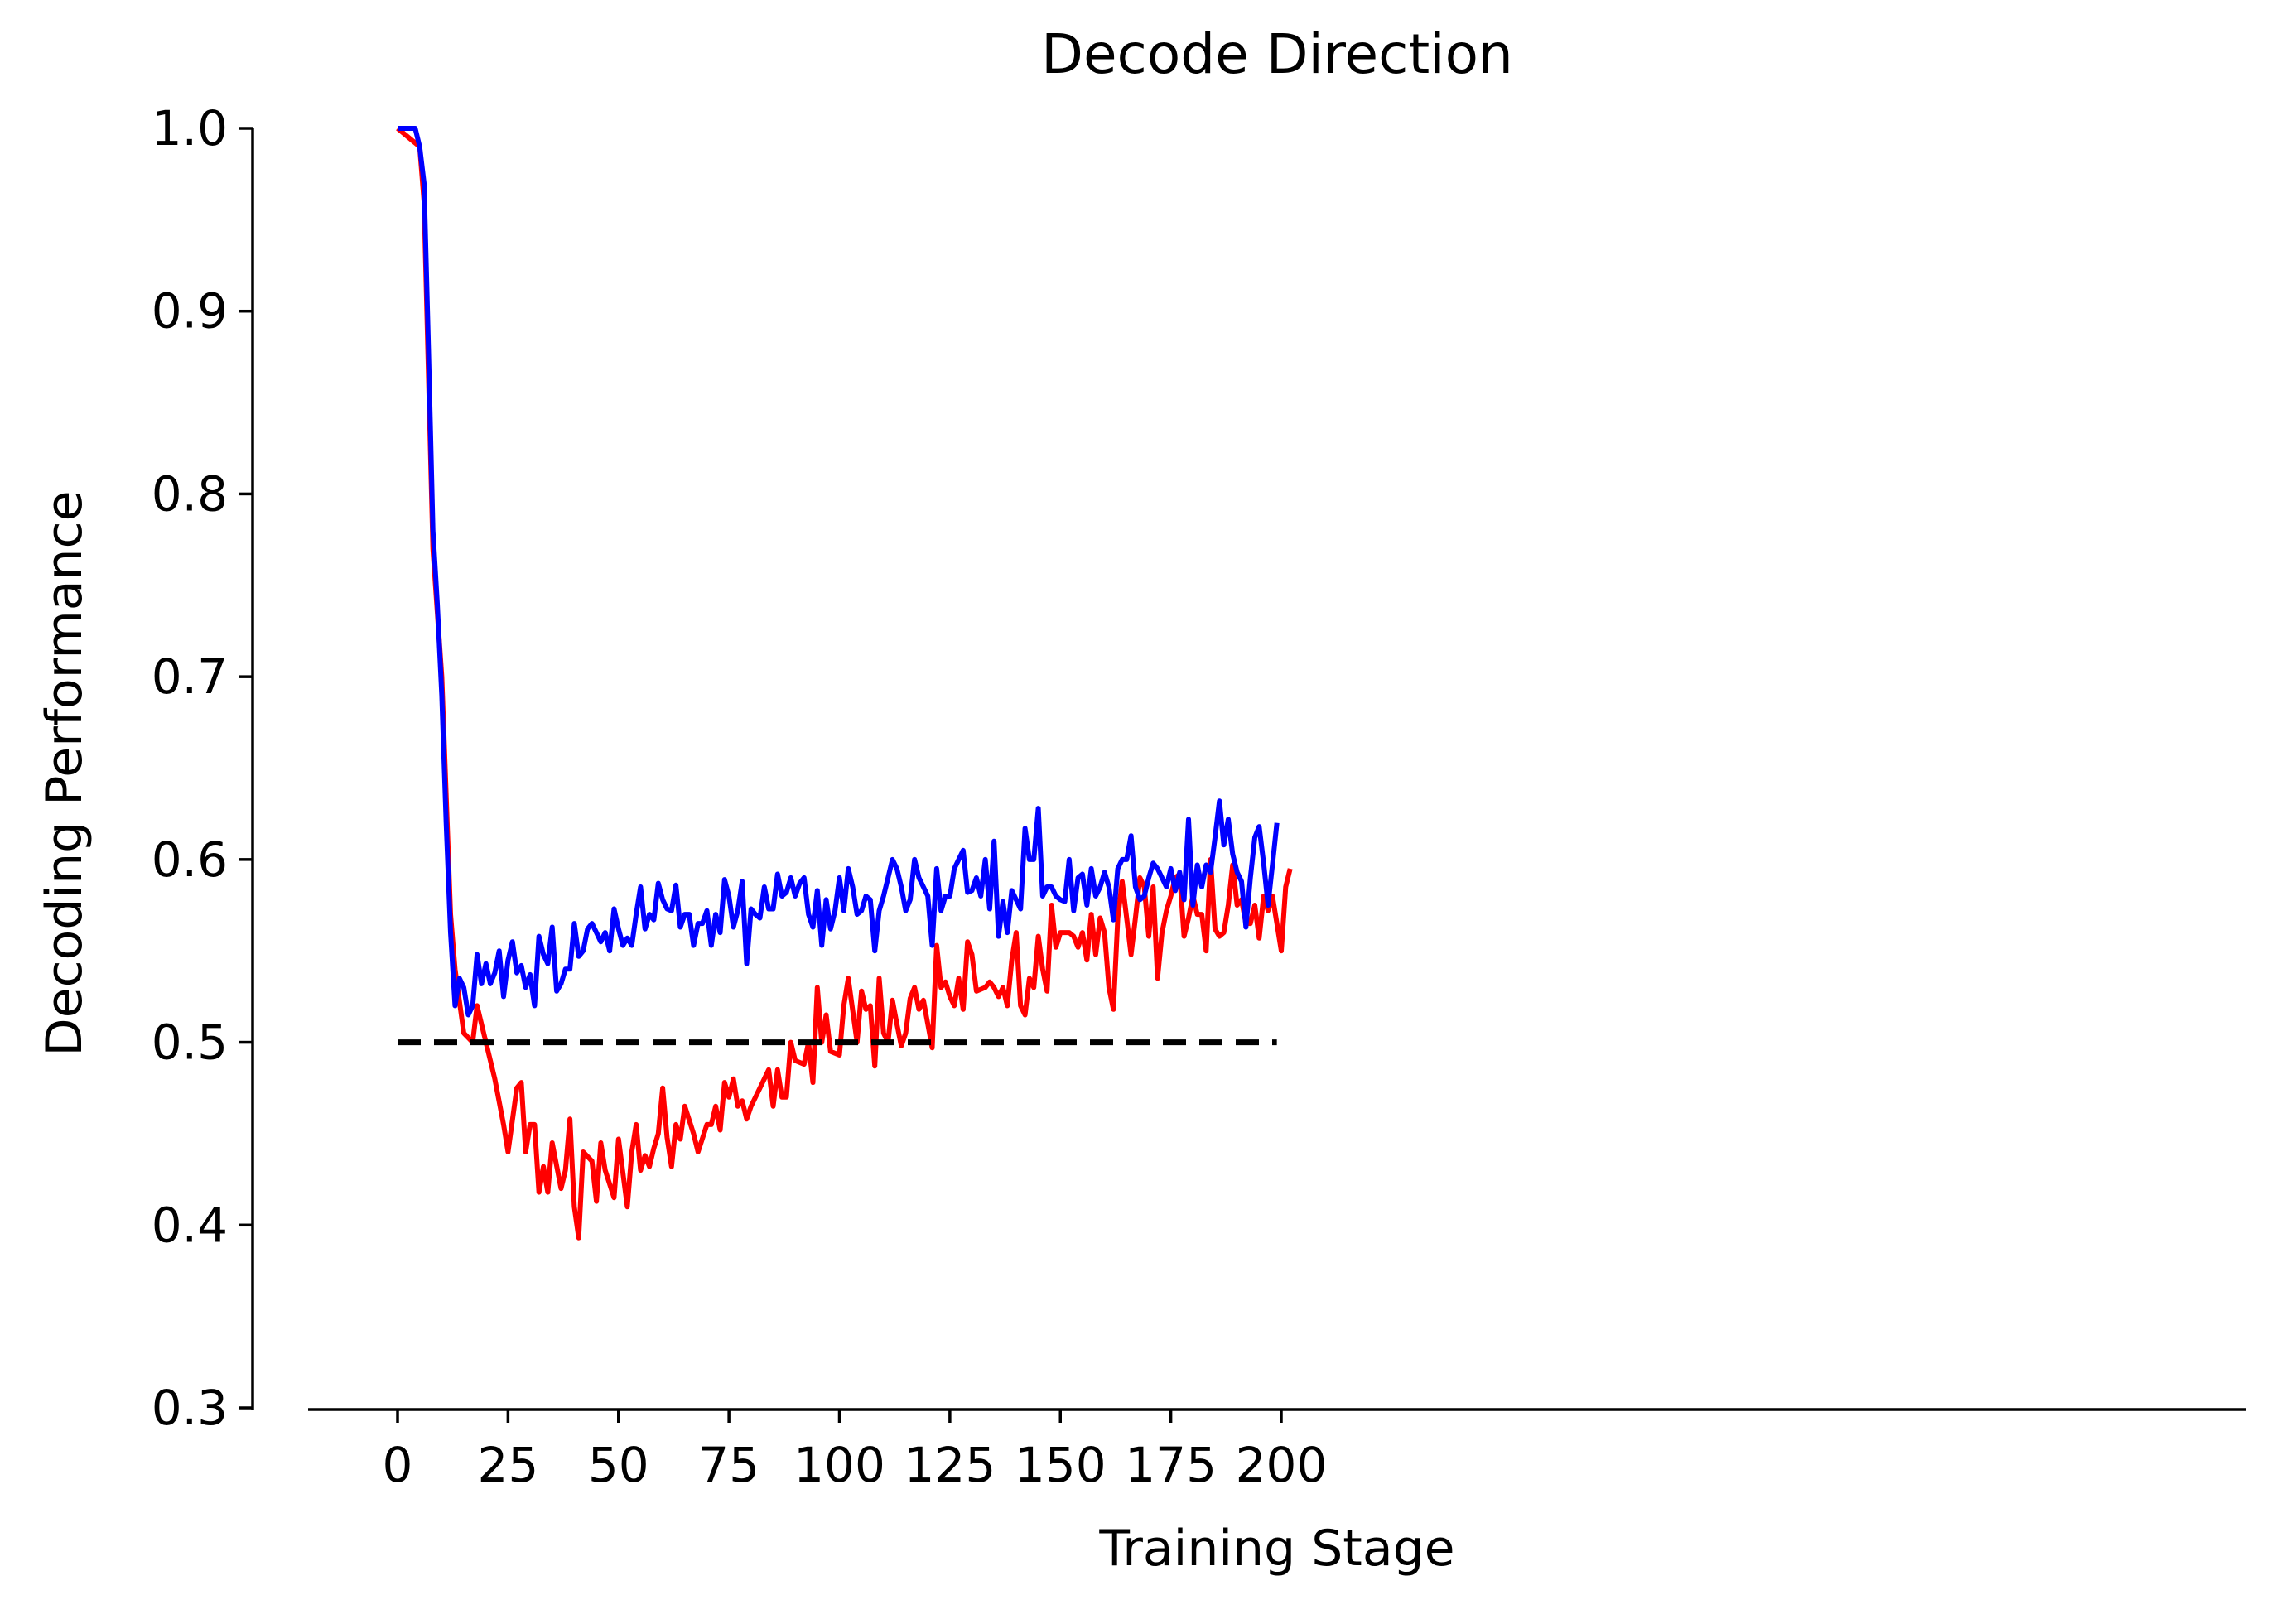  What do you see at coordinates (1171, 1465) in the screenshot?
I see `x-tick-label: 175` at bounding box center [1171, 1465].